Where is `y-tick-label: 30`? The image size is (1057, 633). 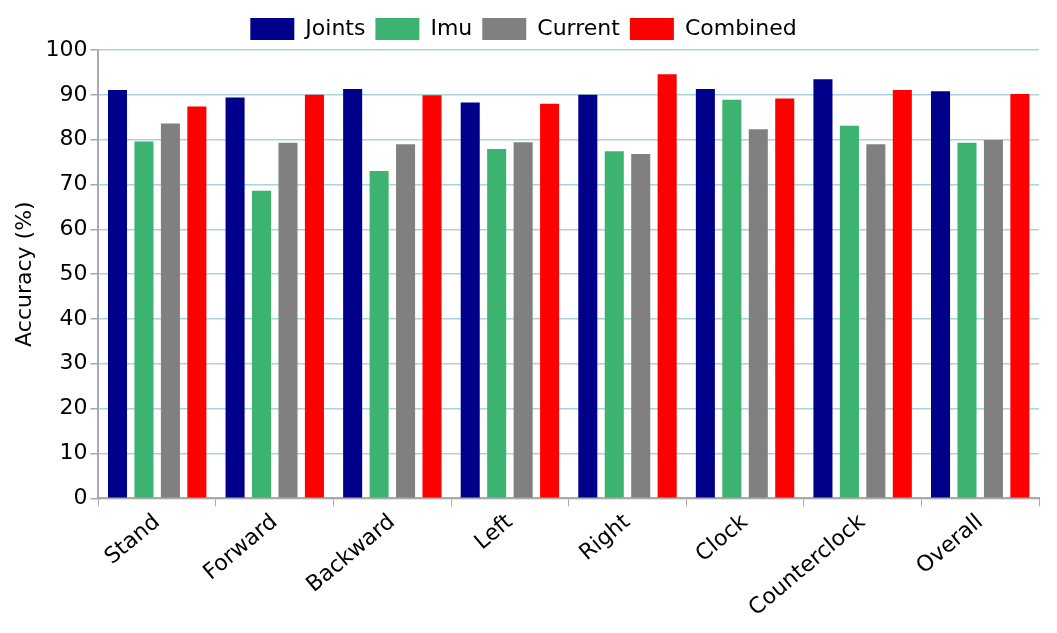
y-tick-label: 30 is located at coordinates (73, 362).